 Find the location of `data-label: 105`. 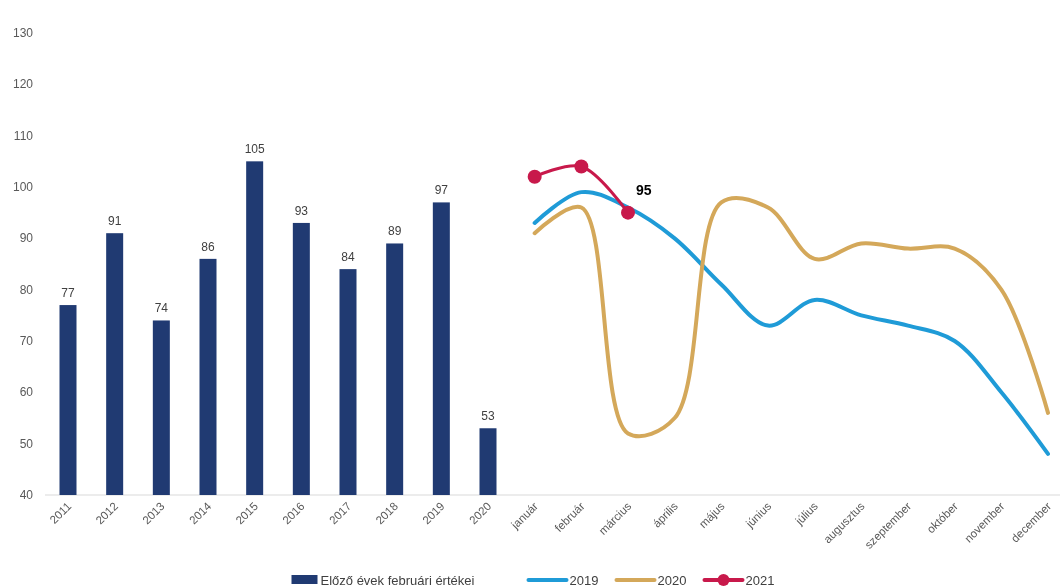

data-label: 105 is located at coordinates (254, 149).